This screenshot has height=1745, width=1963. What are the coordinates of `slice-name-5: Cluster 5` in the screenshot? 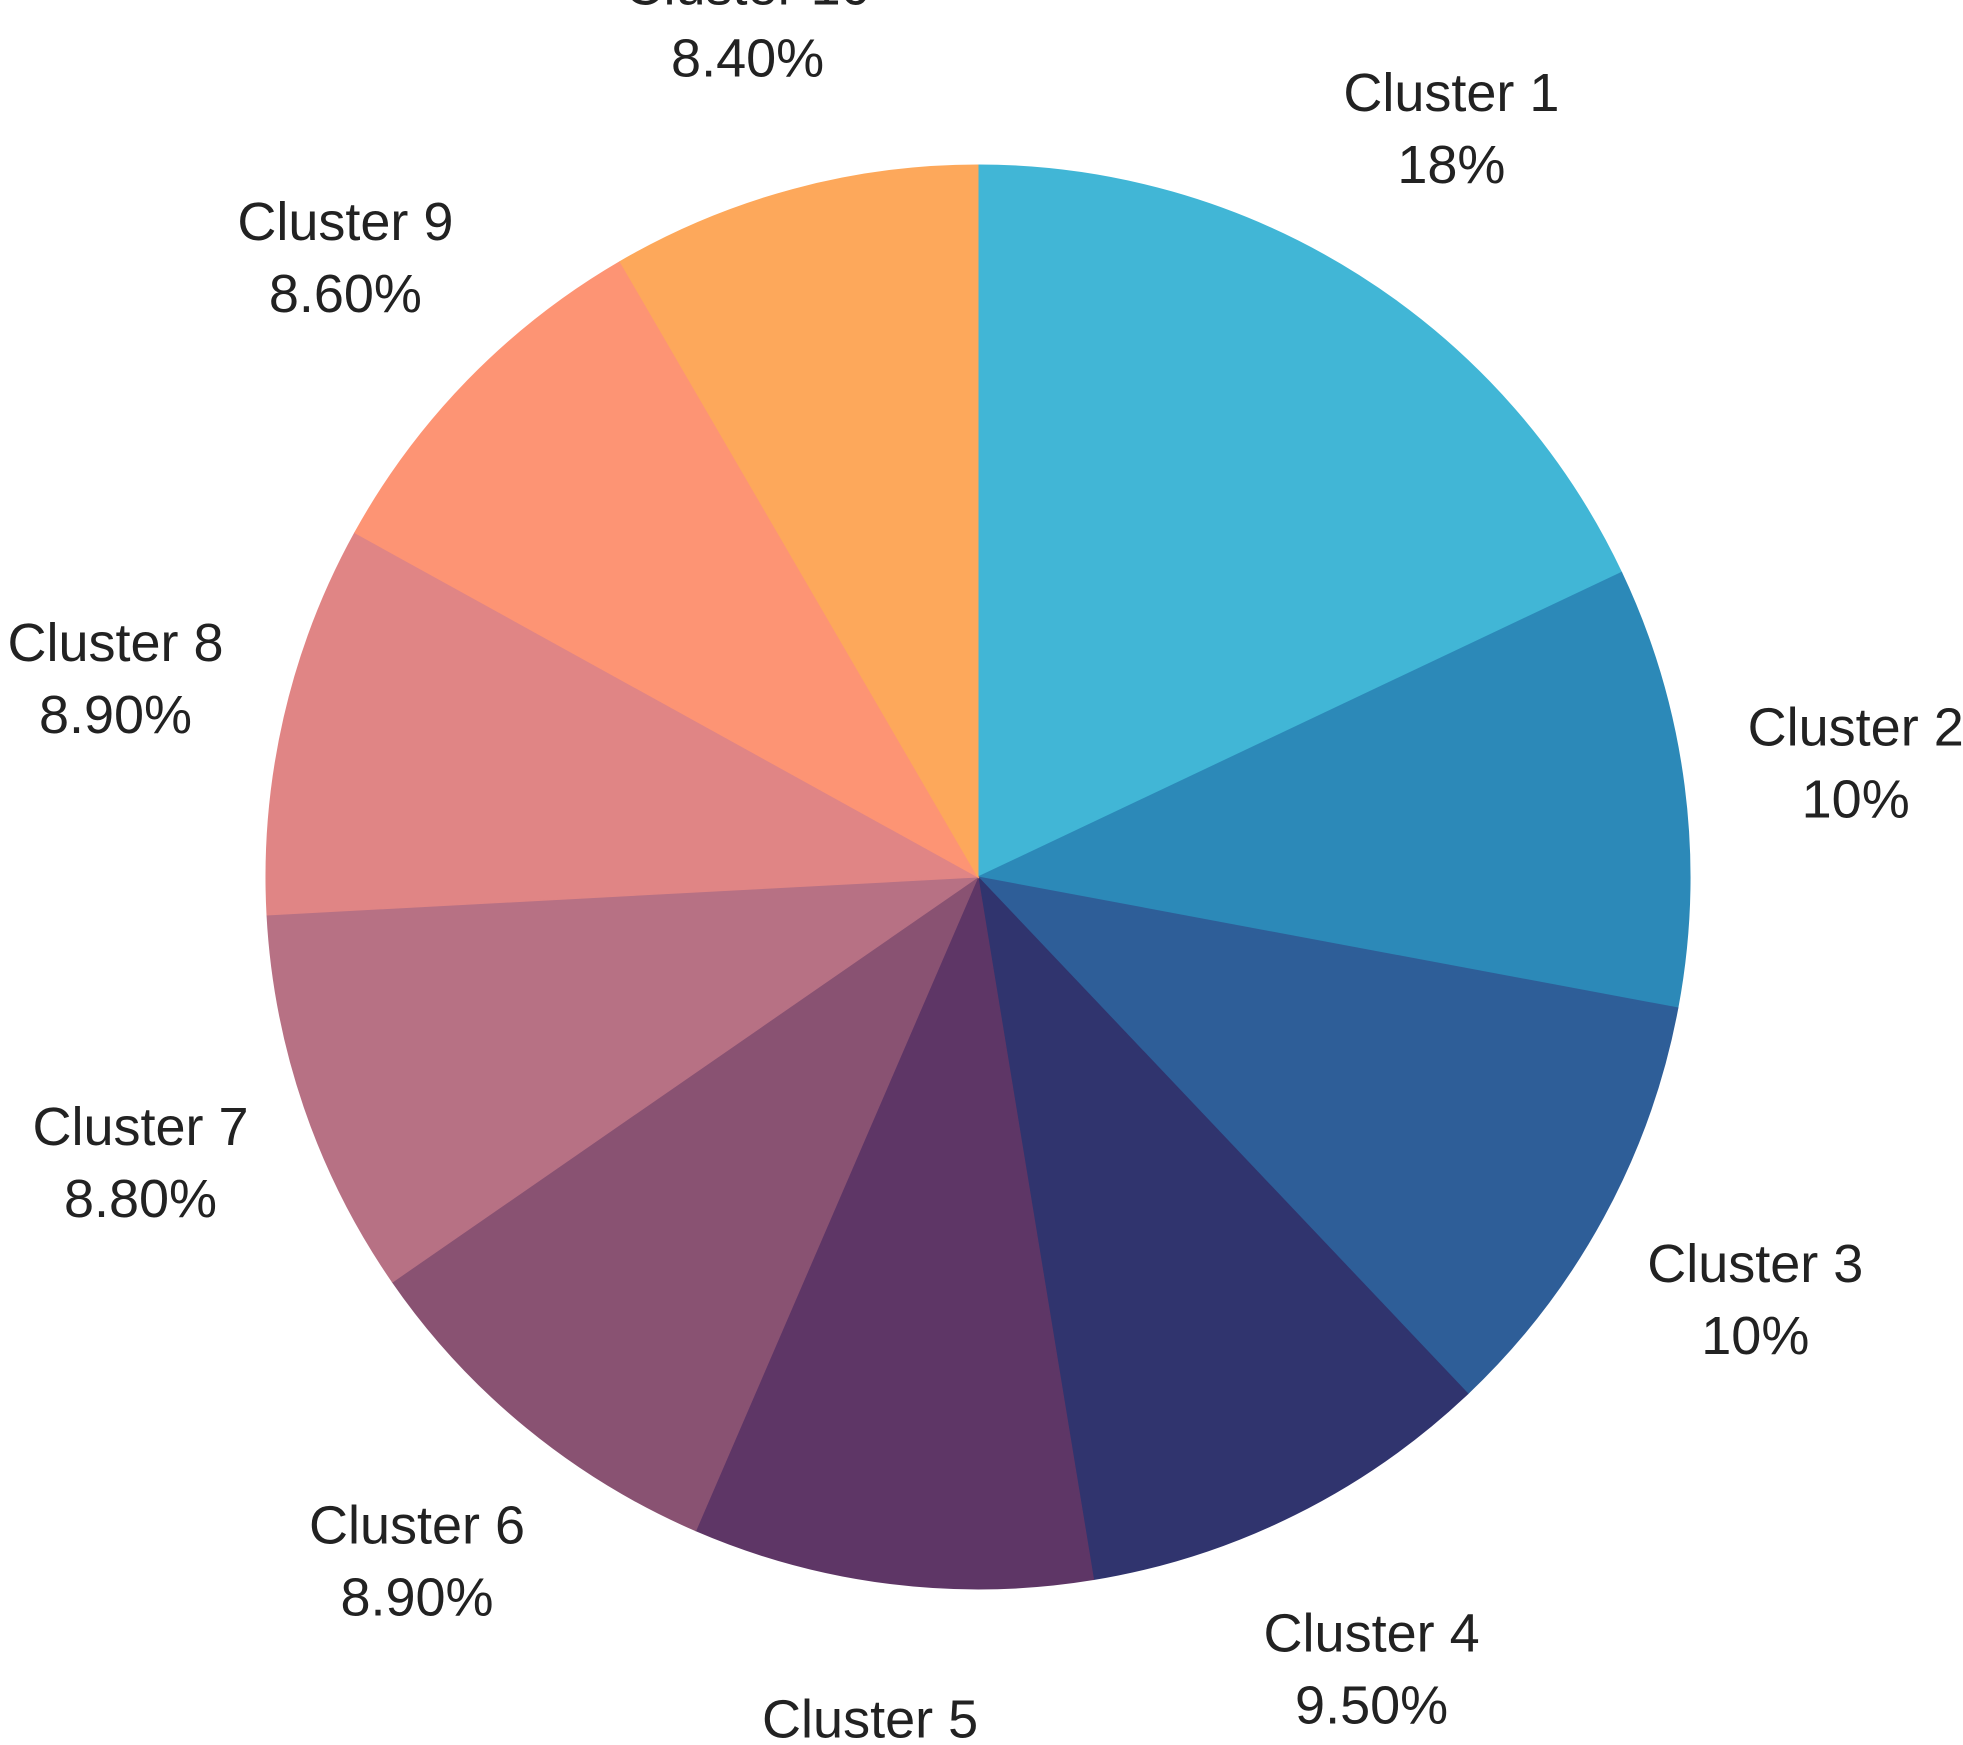 It's located at (870, 1717).